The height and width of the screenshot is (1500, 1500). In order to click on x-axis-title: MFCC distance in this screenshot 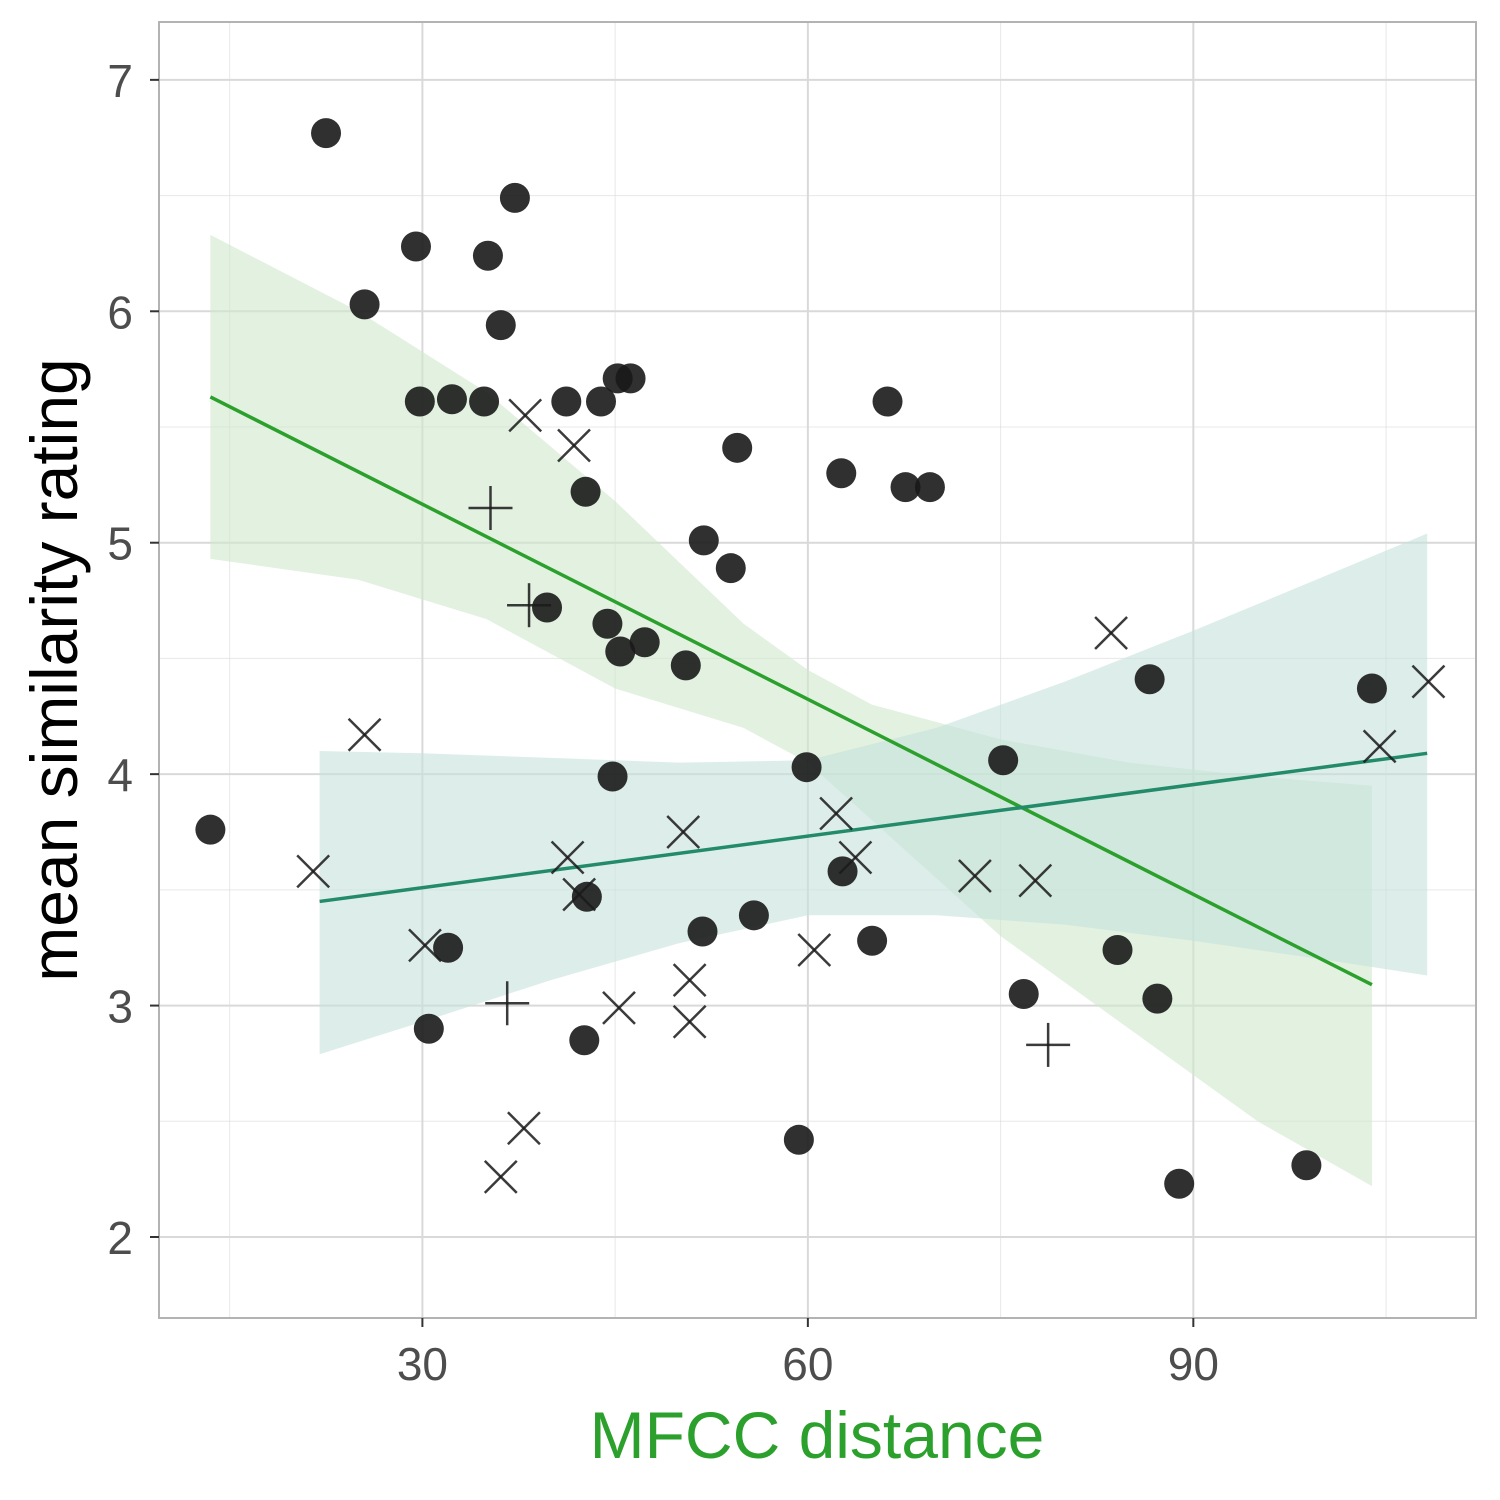, I will do `click(817, 1435)`.